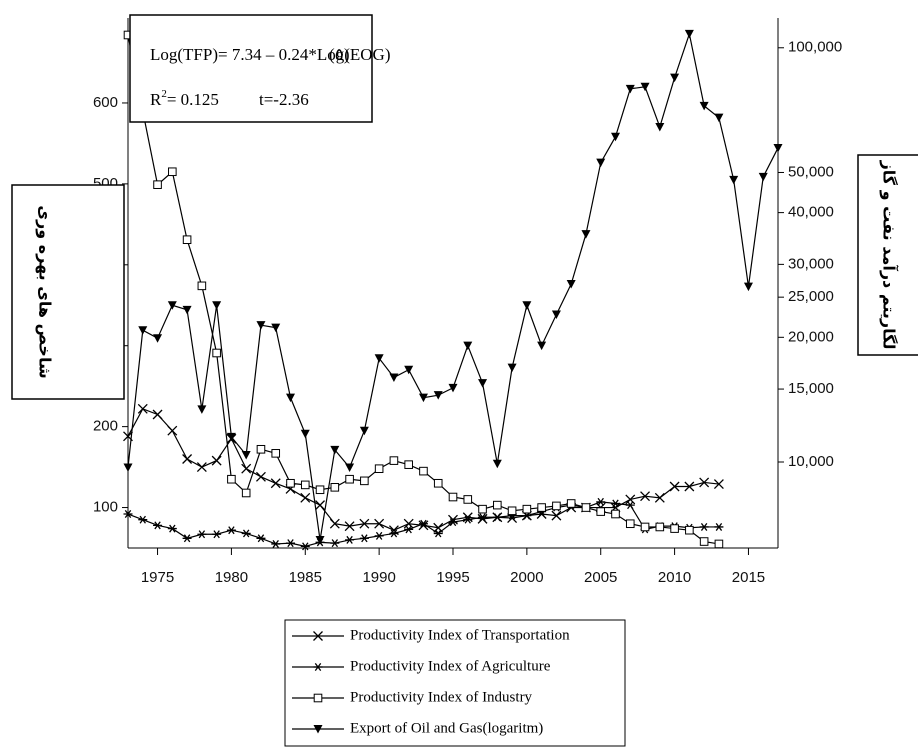 This screenshot has width=918, height=752. I want to click on y-axis-label: شاخص های بهره وری, so click(45, 291).